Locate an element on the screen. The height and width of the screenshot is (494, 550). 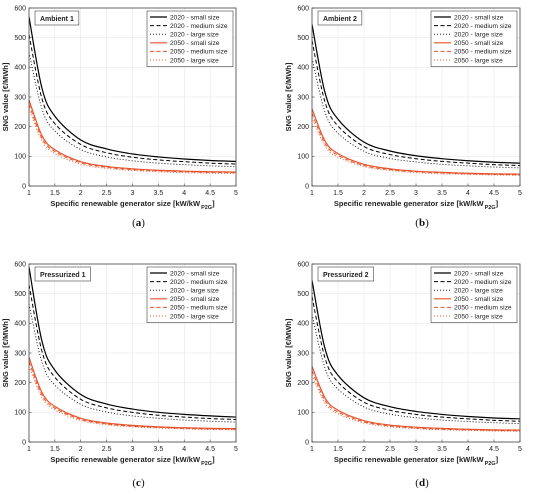
panel-caption: (c) is located at coordinates (138, 483).